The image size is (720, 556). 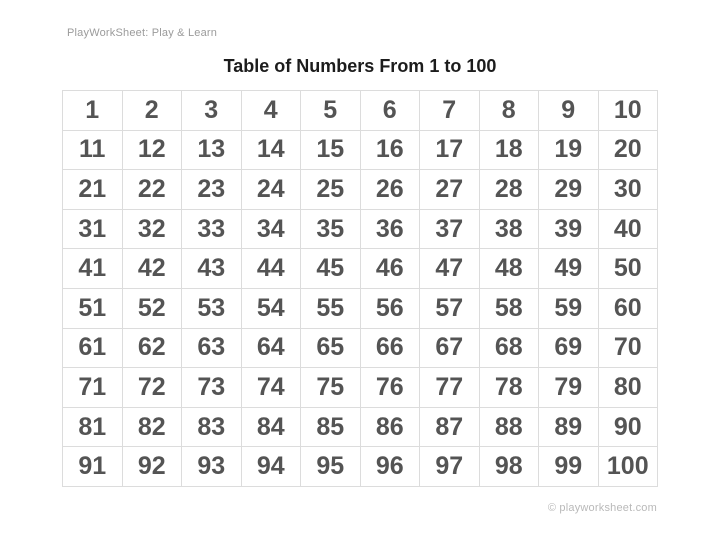 I want to click on number-cell: 84, so click(x=270, y=427).